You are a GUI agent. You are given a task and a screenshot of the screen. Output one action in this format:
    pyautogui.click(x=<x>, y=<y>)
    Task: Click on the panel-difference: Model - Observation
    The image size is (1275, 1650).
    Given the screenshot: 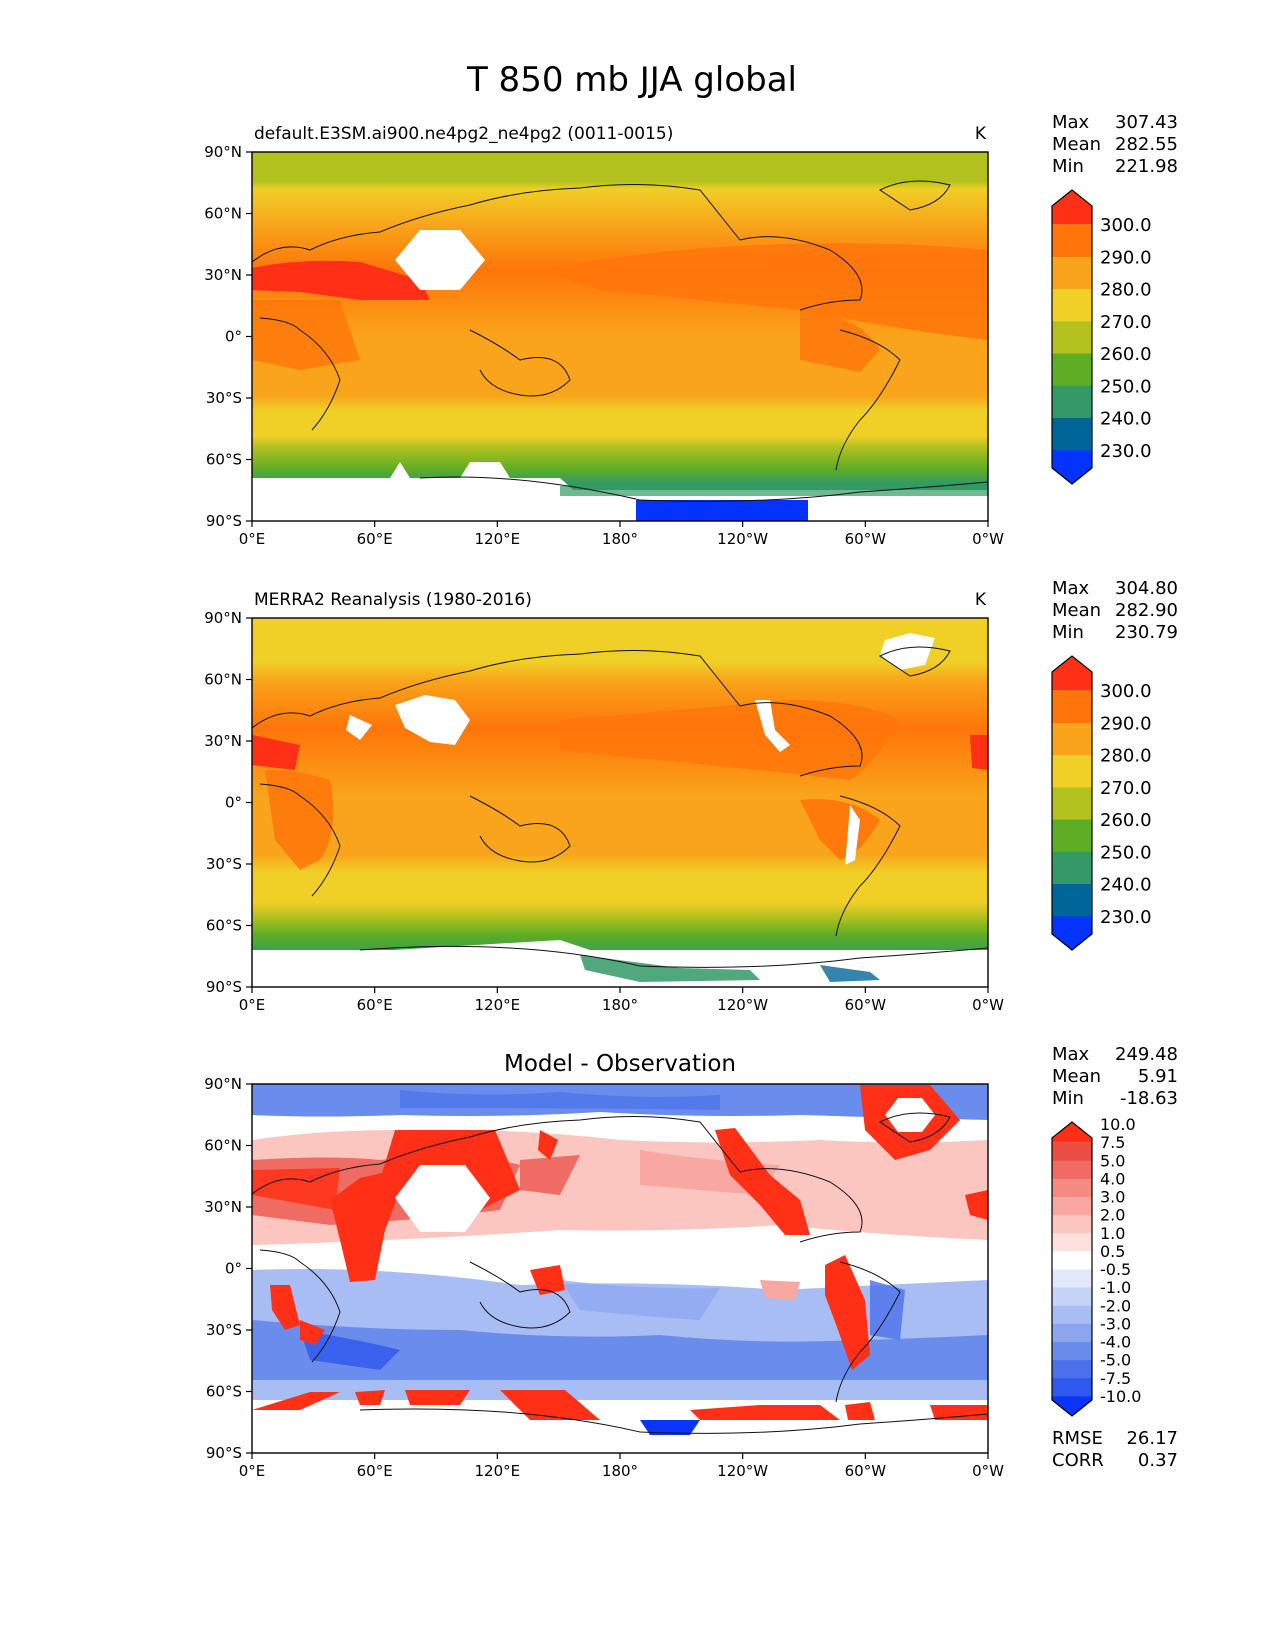 What is the action you would take?
    pyautogui.click(x=620, y=1252)
    